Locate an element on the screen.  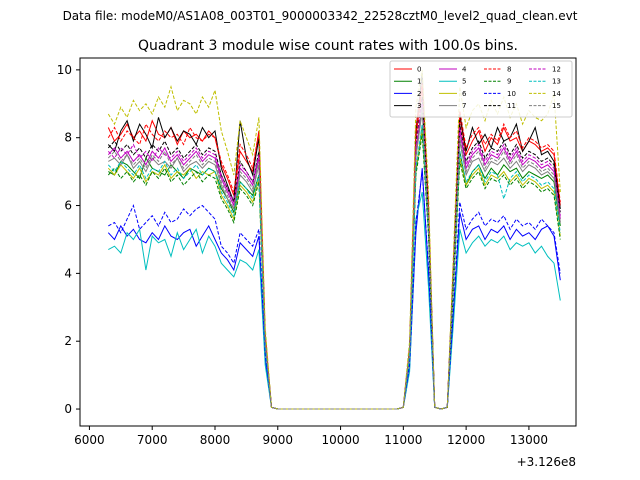
legend-label-14: 14 is located at coordinates (556, 94).